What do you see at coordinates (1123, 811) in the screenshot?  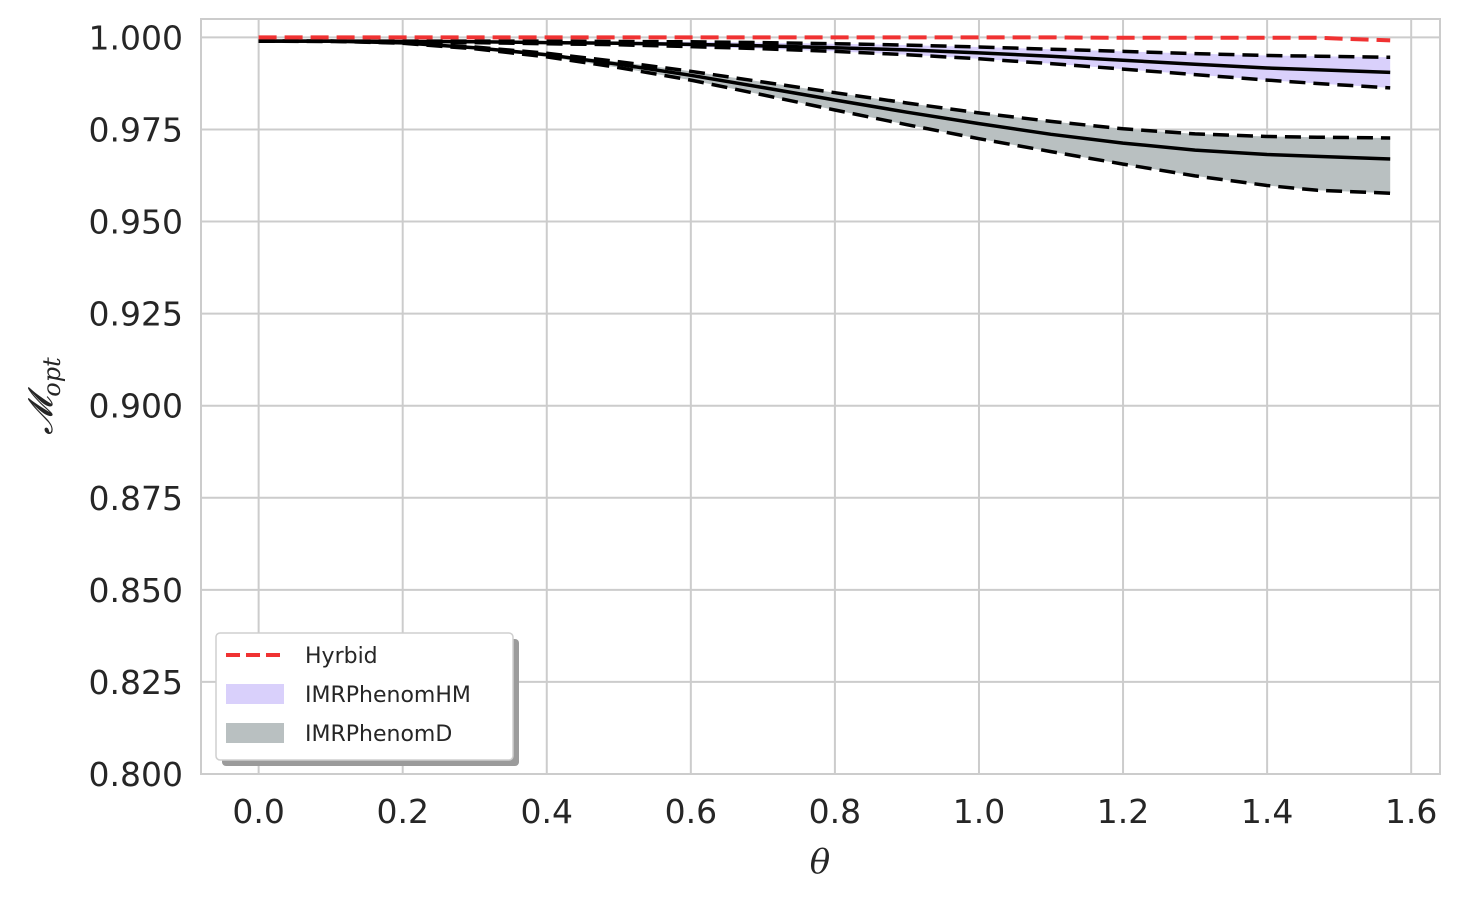 I see `x-tick-label: 1.2` at bounding box center [1123, 811].